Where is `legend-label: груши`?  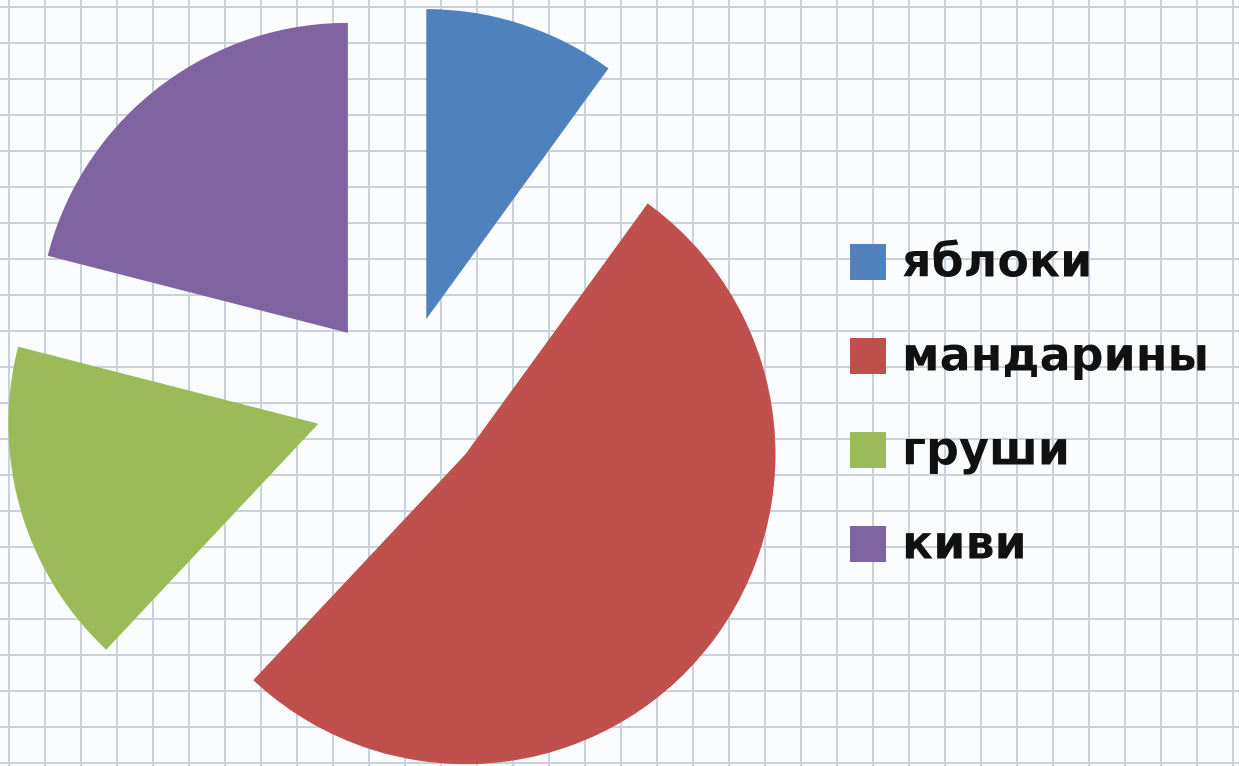 legend-label: груши is located at coordinates (986, 449).